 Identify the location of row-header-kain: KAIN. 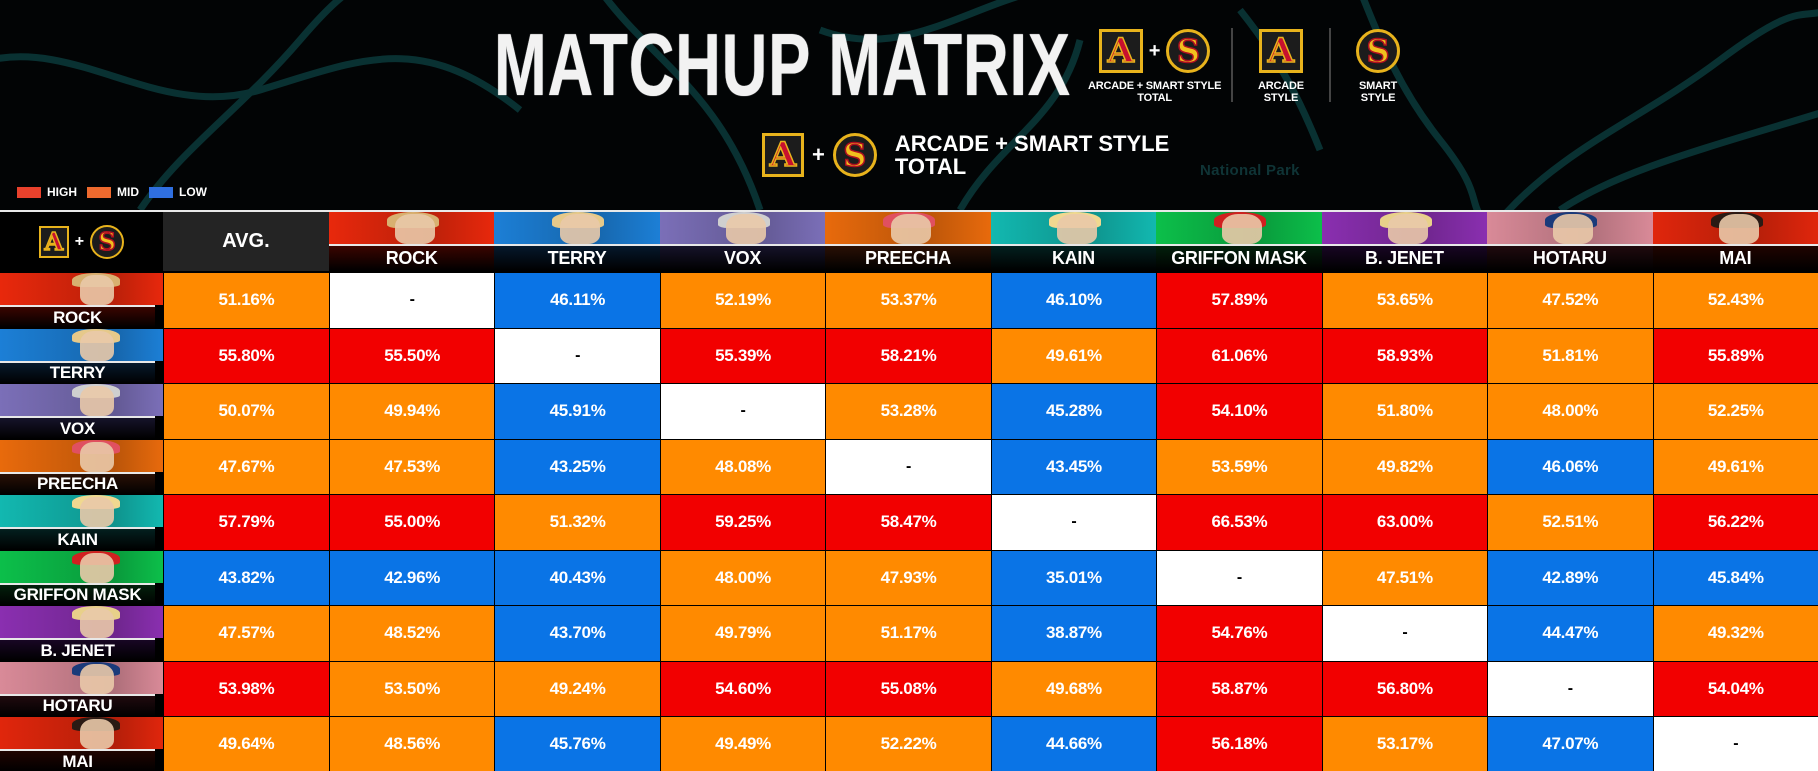
(81, 523).